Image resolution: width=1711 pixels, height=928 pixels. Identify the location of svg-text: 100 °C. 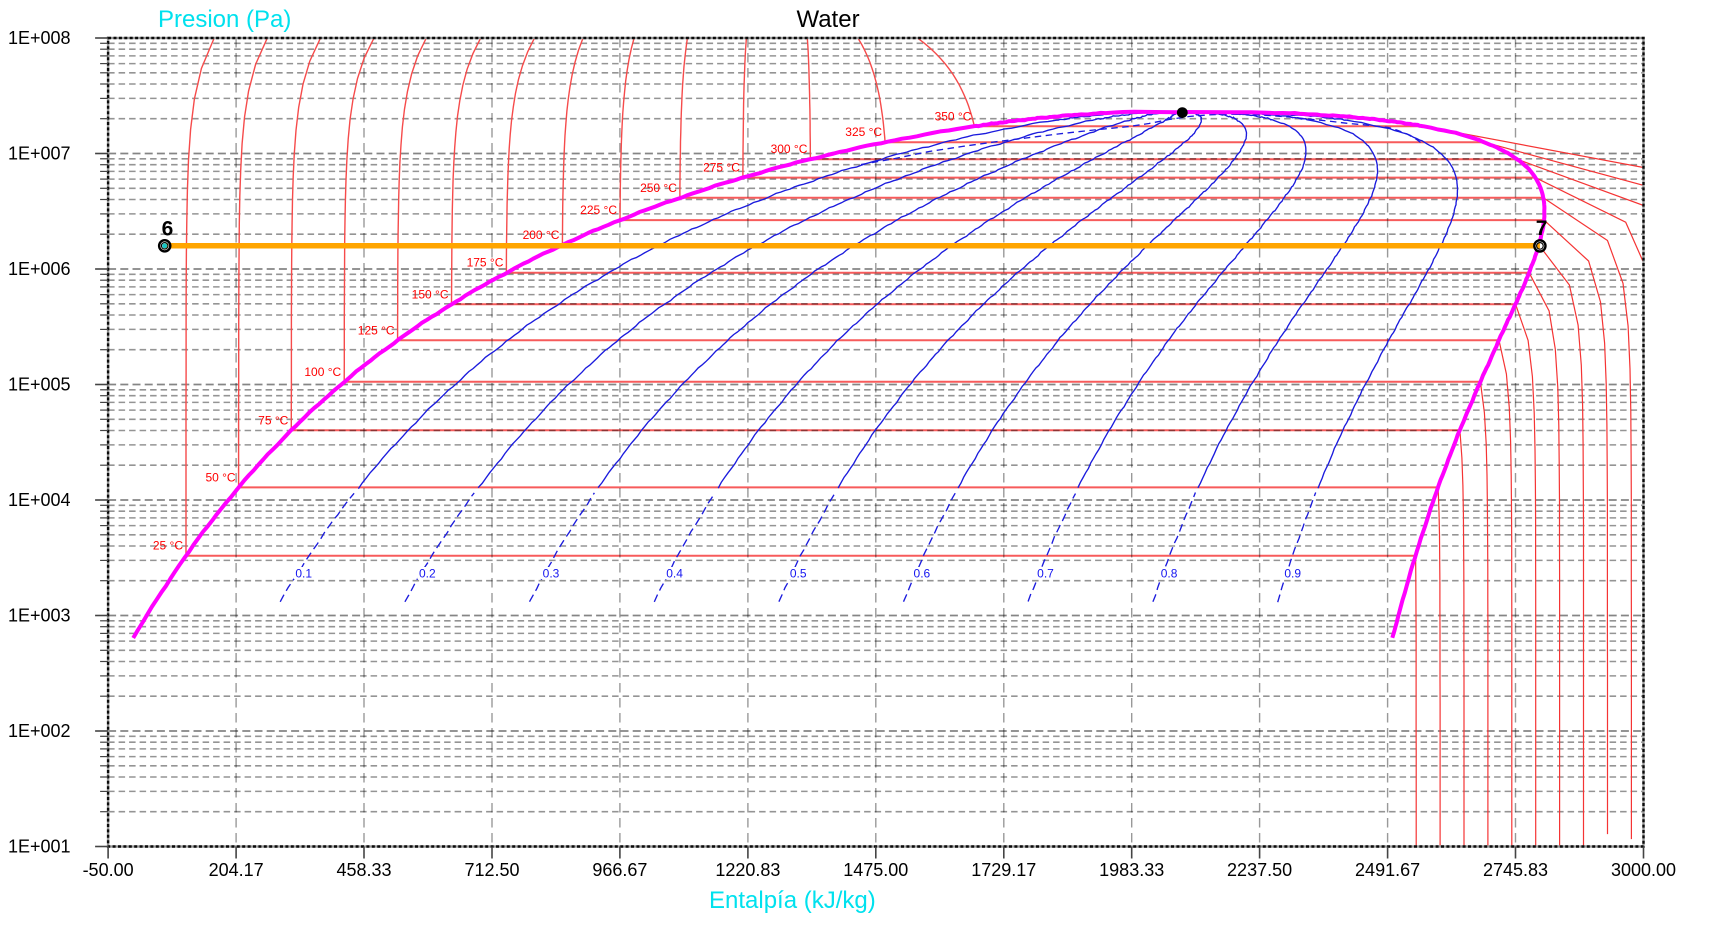
(322, 372).